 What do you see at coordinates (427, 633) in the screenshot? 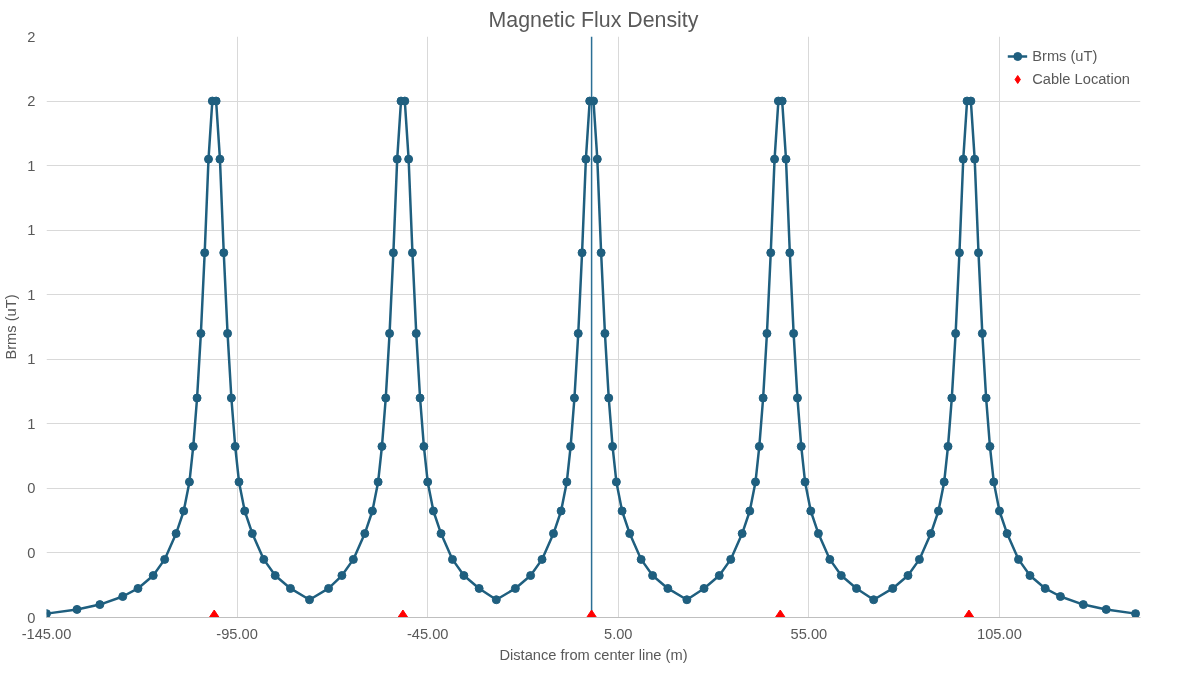
I see `x-tick-label: -45.00` at bounding box center [427, 633].